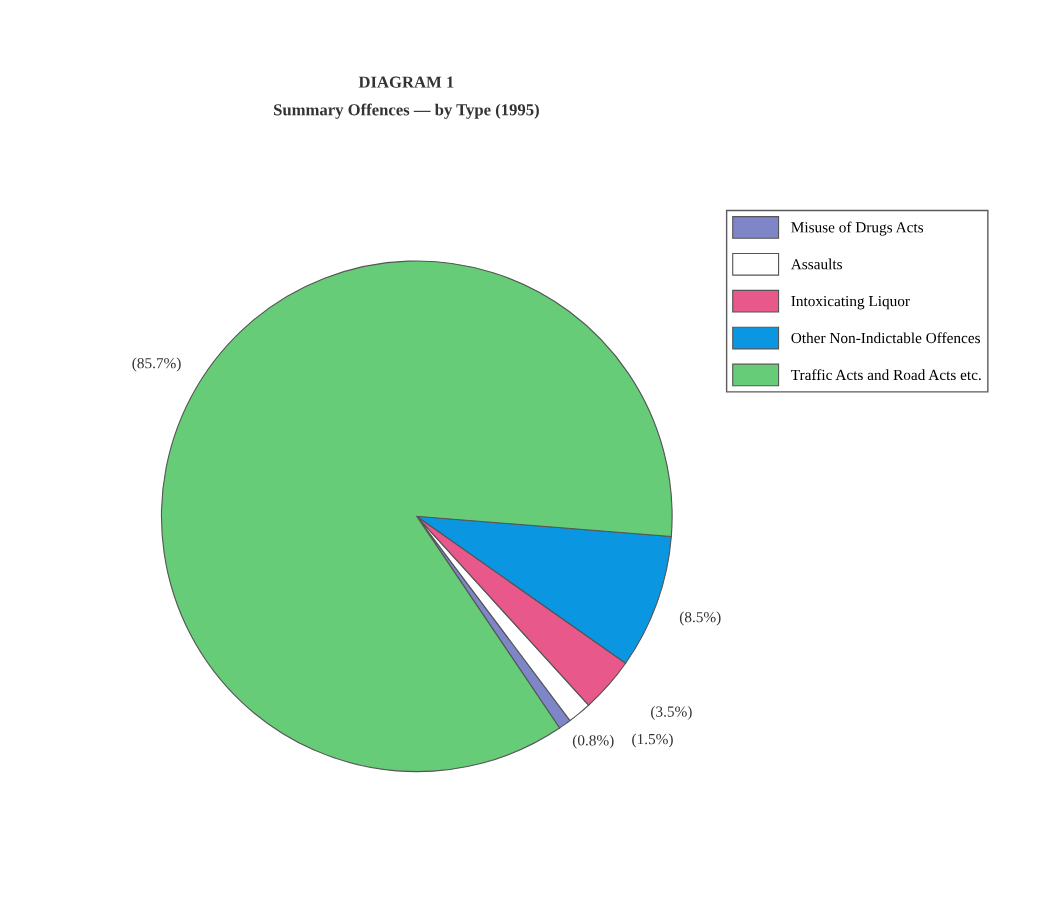  Describe the element at coordinates (671, 712) in the screenshot. I see `data-label: (3.5%)` at that location.